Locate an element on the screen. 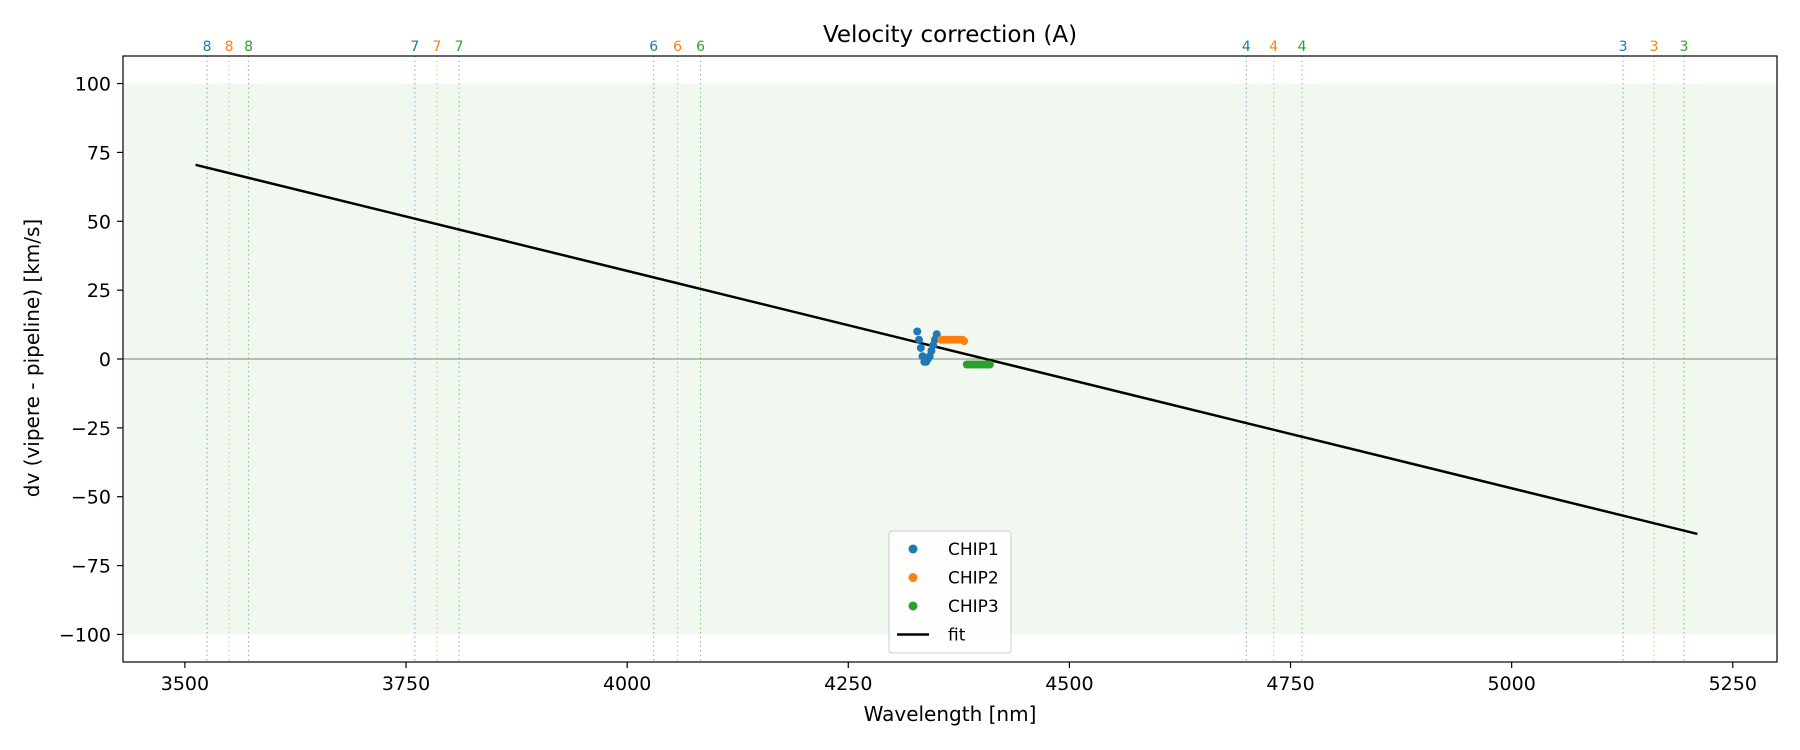  series-chip1 is located at coordinates (927, 346).